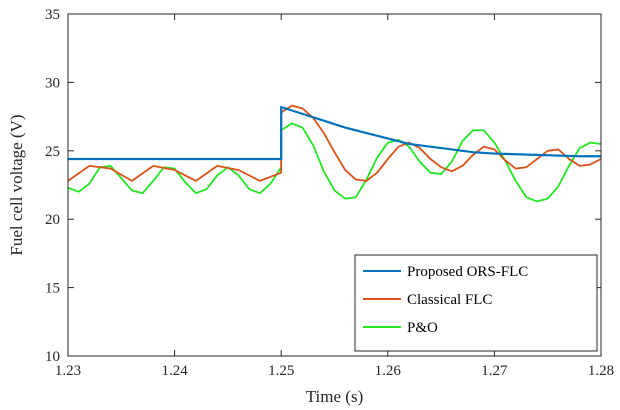 This screenshot has height=410, width=620. What do you see at coordinates (467, 272) in the screenshot?
I see `legend-label: Proposed ORS-FLC` at bounding box center [467, 272].